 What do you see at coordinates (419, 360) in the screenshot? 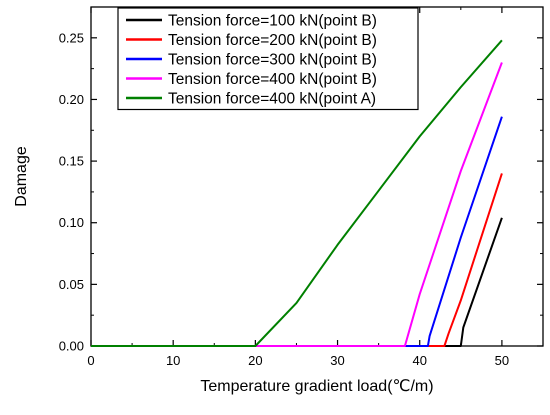
I see `x-tick-label: 40` at bounding box center [419, 360].